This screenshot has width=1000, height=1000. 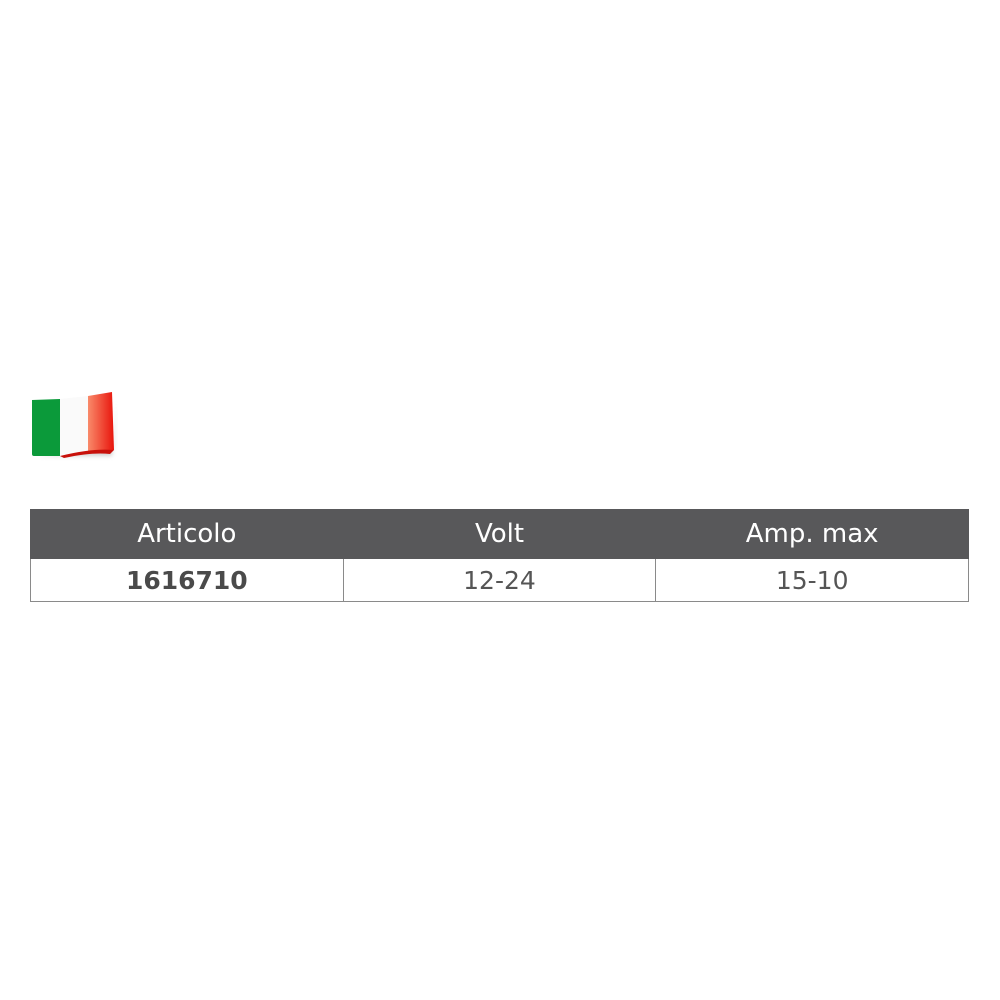 What do you see at coordinates (187, 580) in the screenshot?
I see `cell-articolo: 1616710` at bounding box center [187, 580].